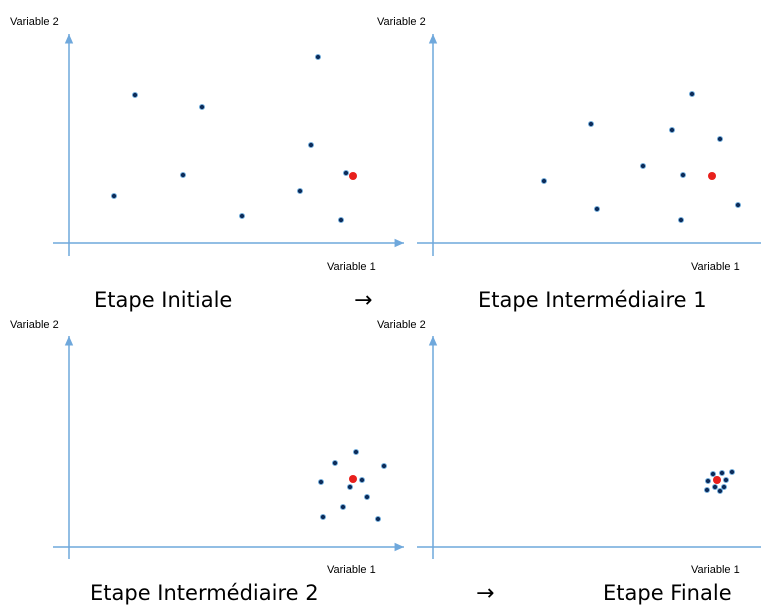  I want to click on step-caption: Etape Intermédiaire 2, so click(204, 593).